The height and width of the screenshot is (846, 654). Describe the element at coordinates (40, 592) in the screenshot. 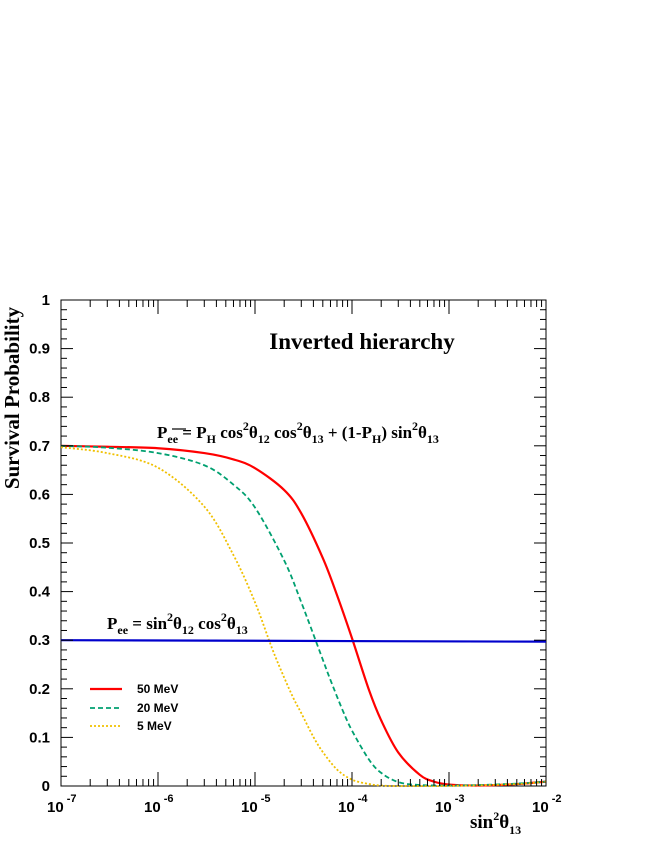

I see `y-tick-label: 0.4` at that location.